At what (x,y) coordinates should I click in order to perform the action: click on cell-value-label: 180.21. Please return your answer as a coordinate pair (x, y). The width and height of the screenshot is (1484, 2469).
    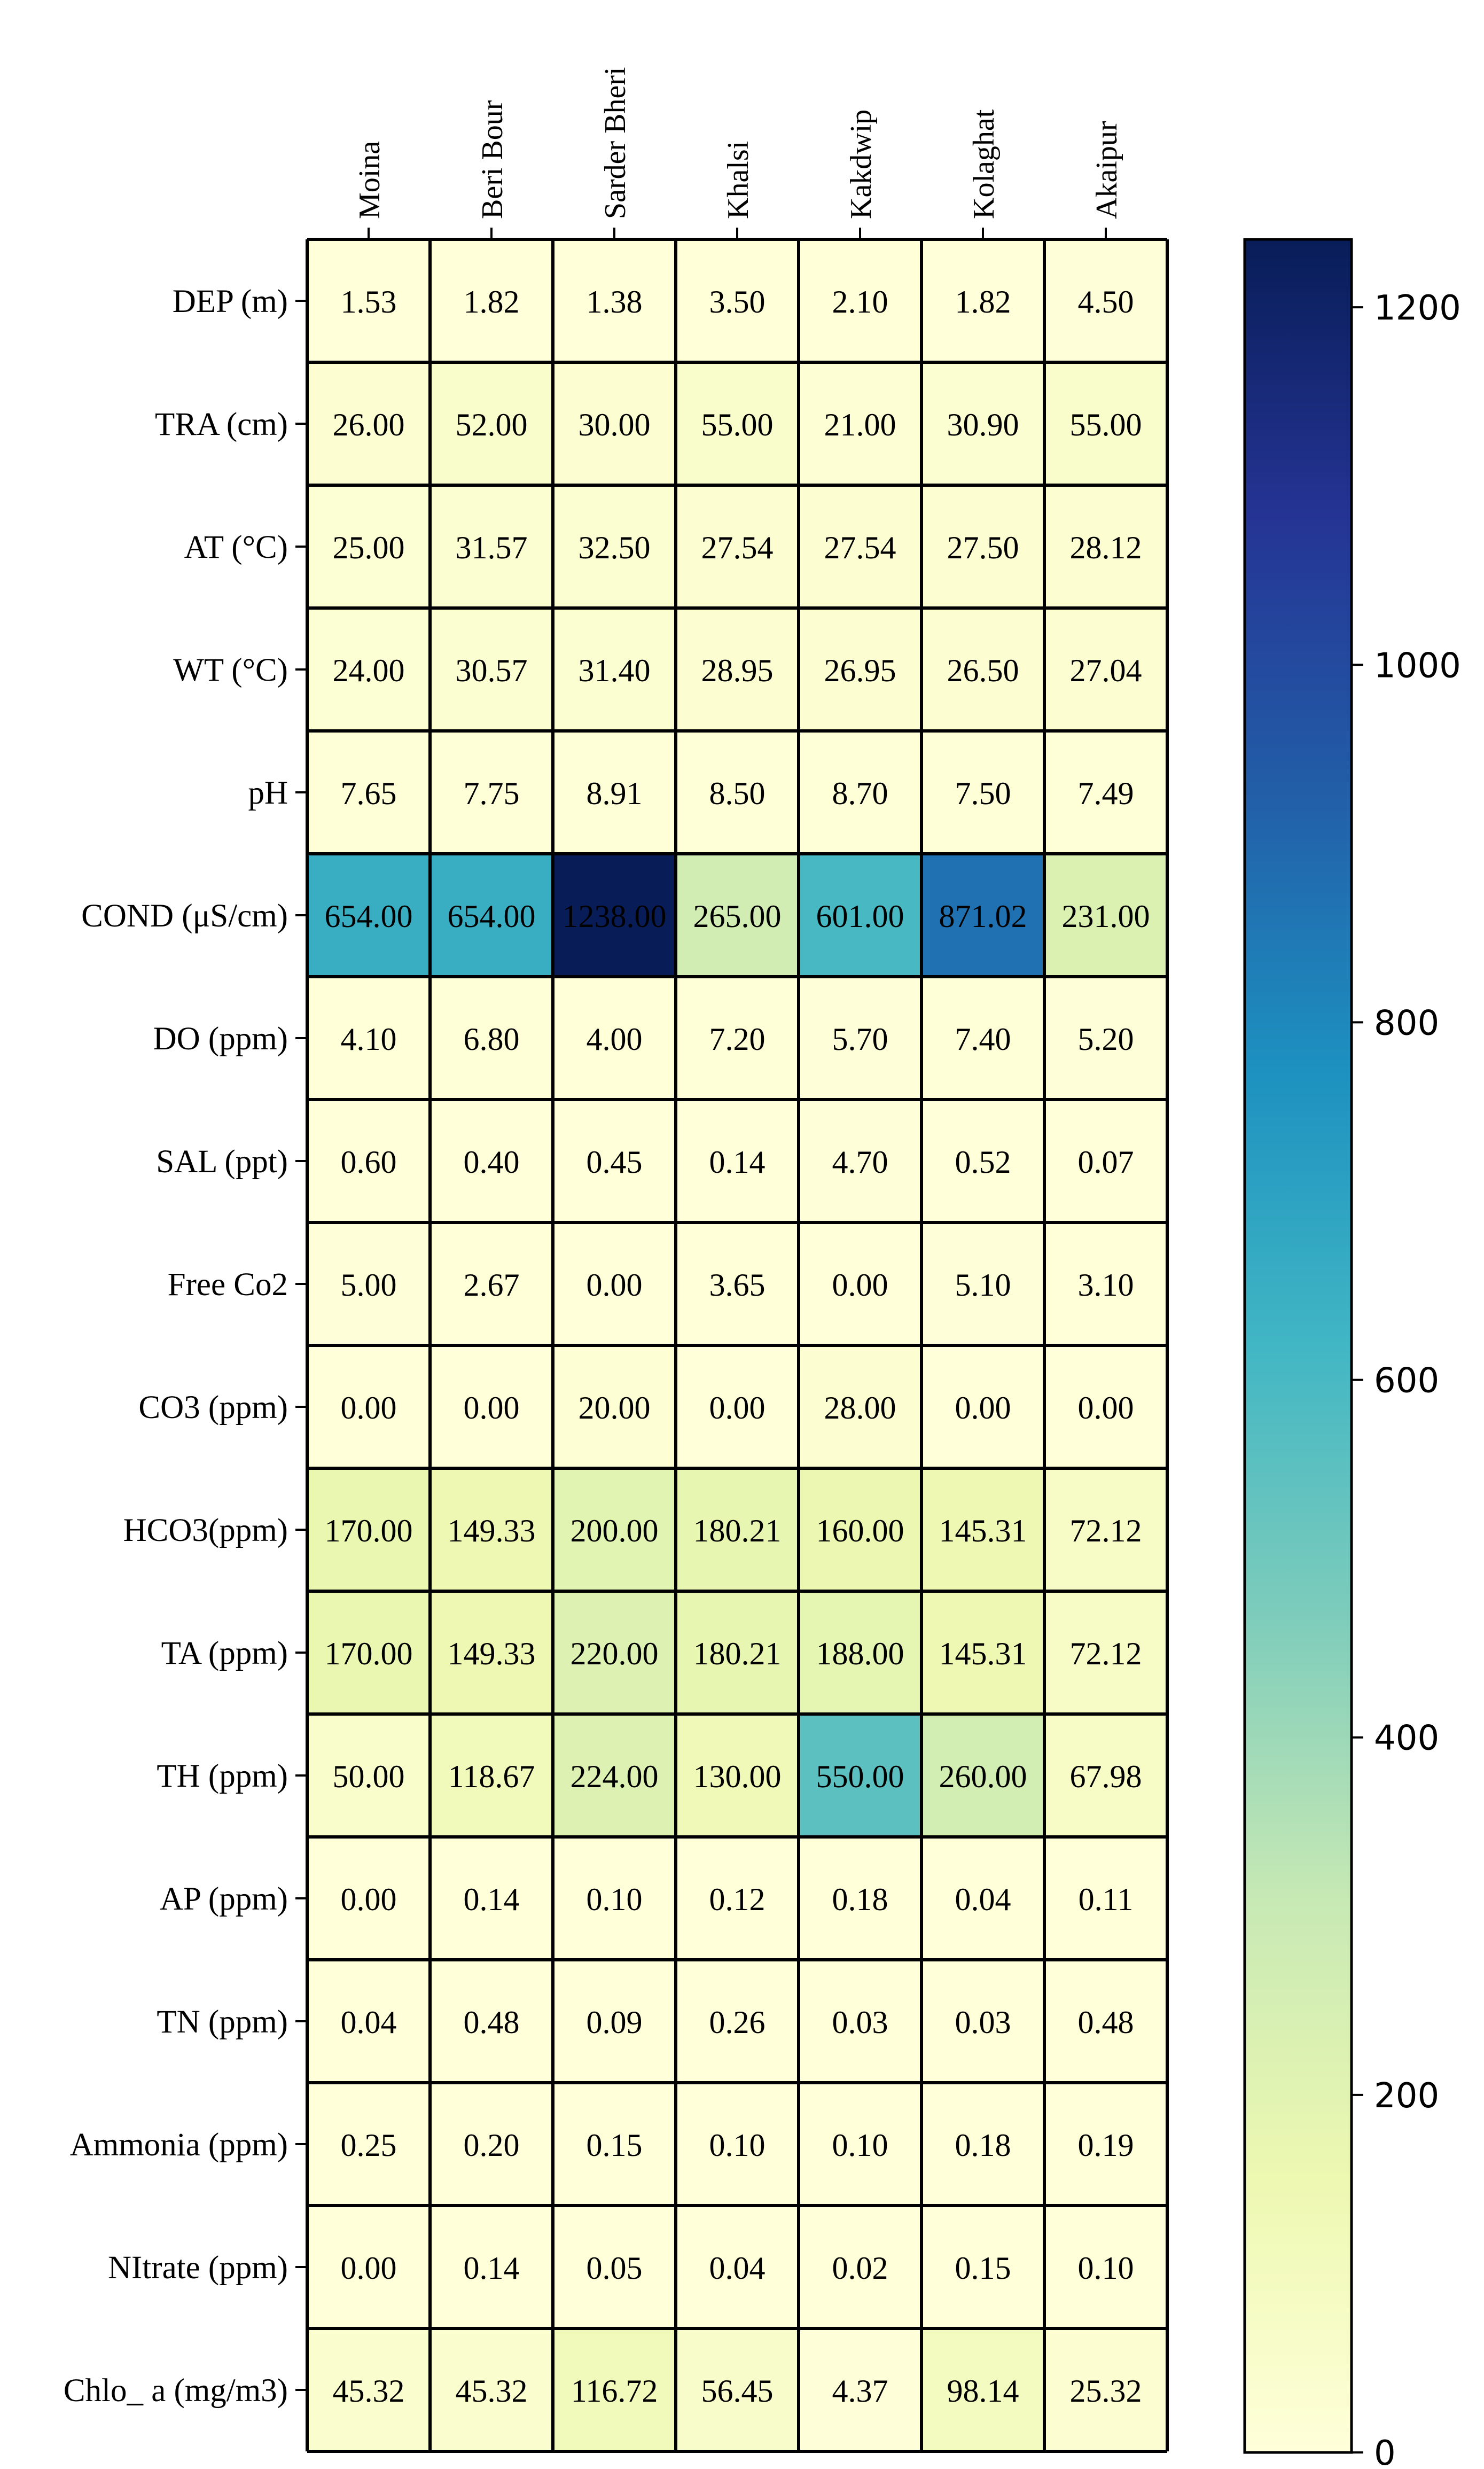
    Looking at the image, I should click on (738, 1653).